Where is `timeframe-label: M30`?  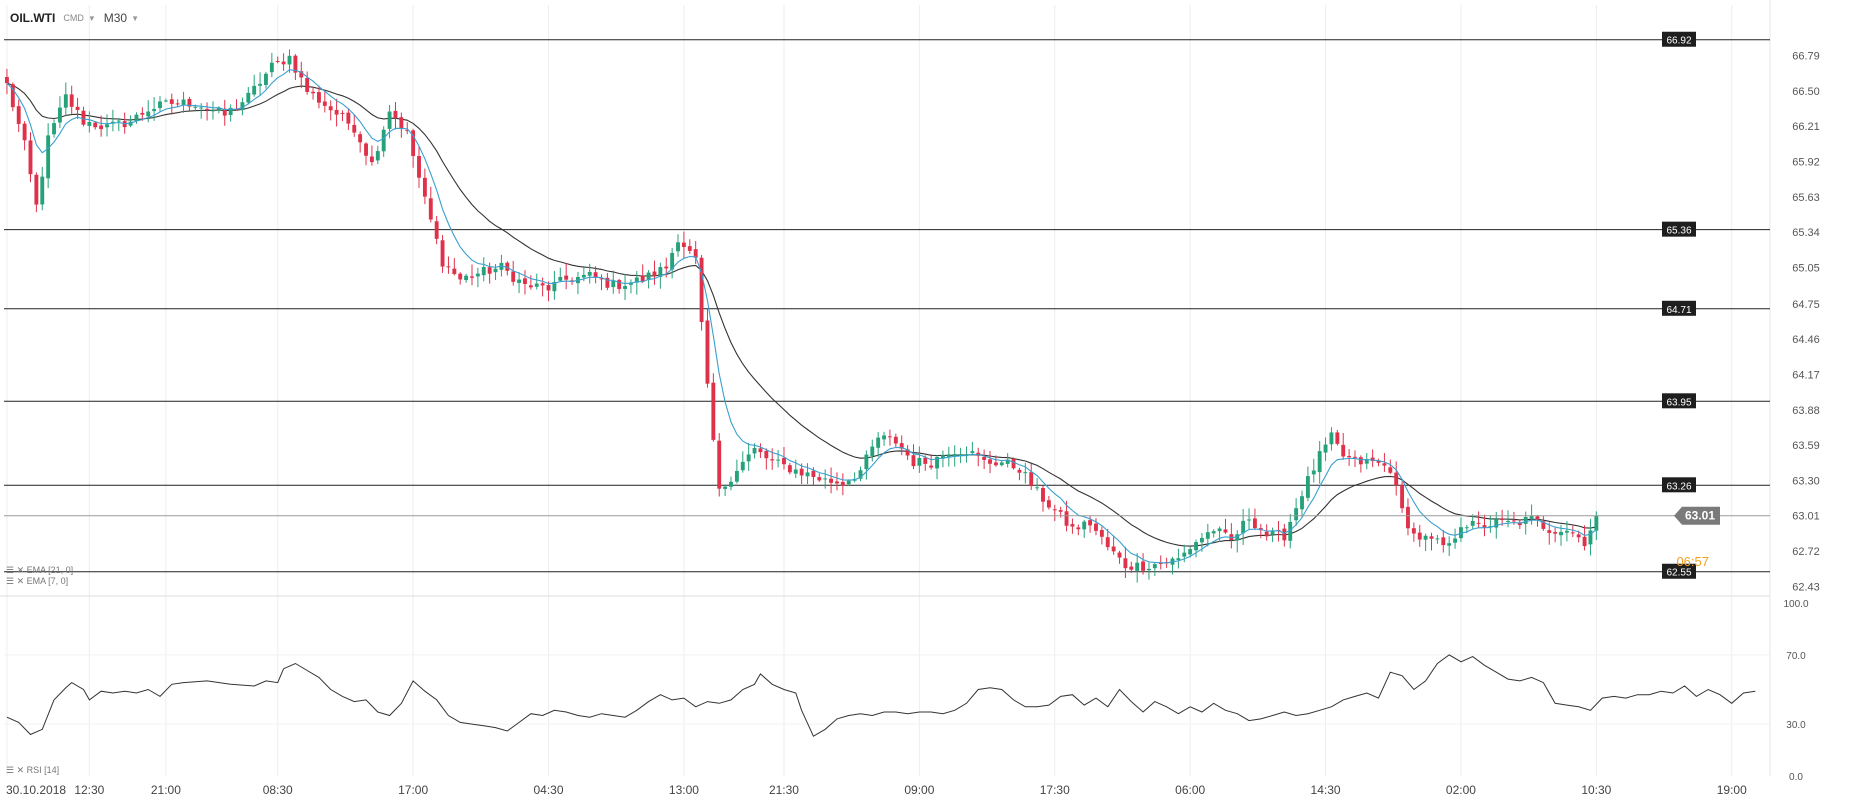
timeframe-label: M30 is located at coordinates (115, 18).